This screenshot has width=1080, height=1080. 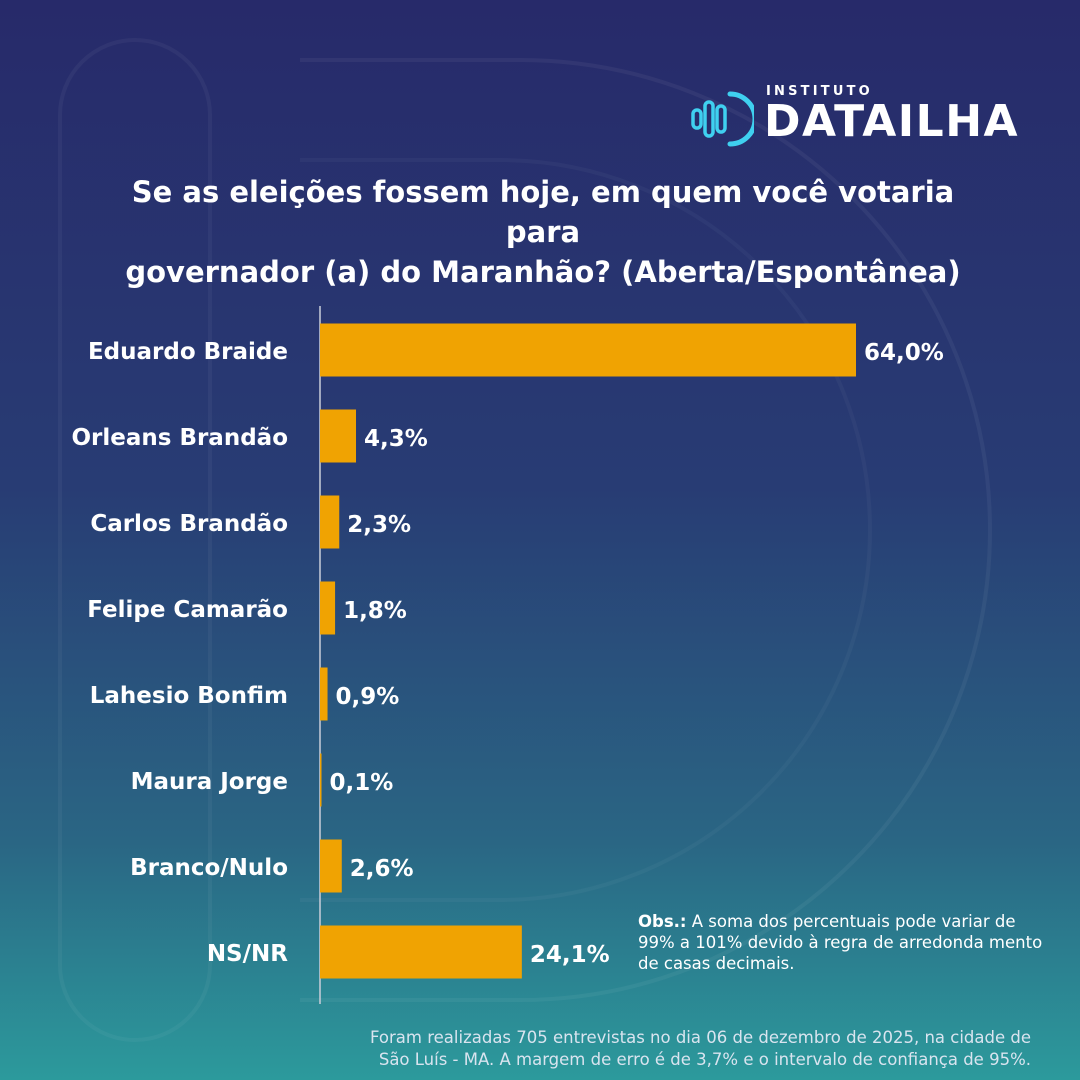 I want to click on observation-label: Obs.:, so click(x=662, y=921).